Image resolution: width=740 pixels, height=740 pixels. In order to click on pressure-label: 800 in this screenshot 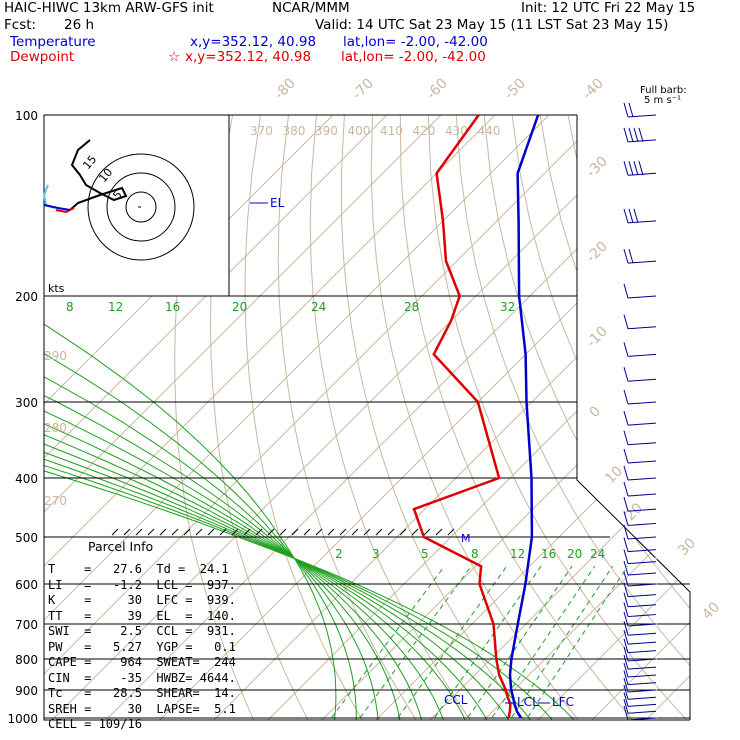, I will do `click(26, 660)`.